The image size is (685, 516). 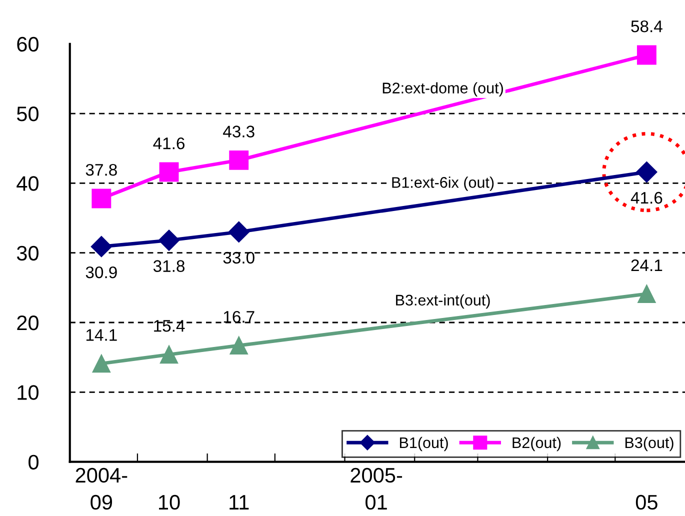 What do you see at coordinates (27, 183) in the screenshot?
I see `y-tick-label: 40` at bounding box center [27, 183].